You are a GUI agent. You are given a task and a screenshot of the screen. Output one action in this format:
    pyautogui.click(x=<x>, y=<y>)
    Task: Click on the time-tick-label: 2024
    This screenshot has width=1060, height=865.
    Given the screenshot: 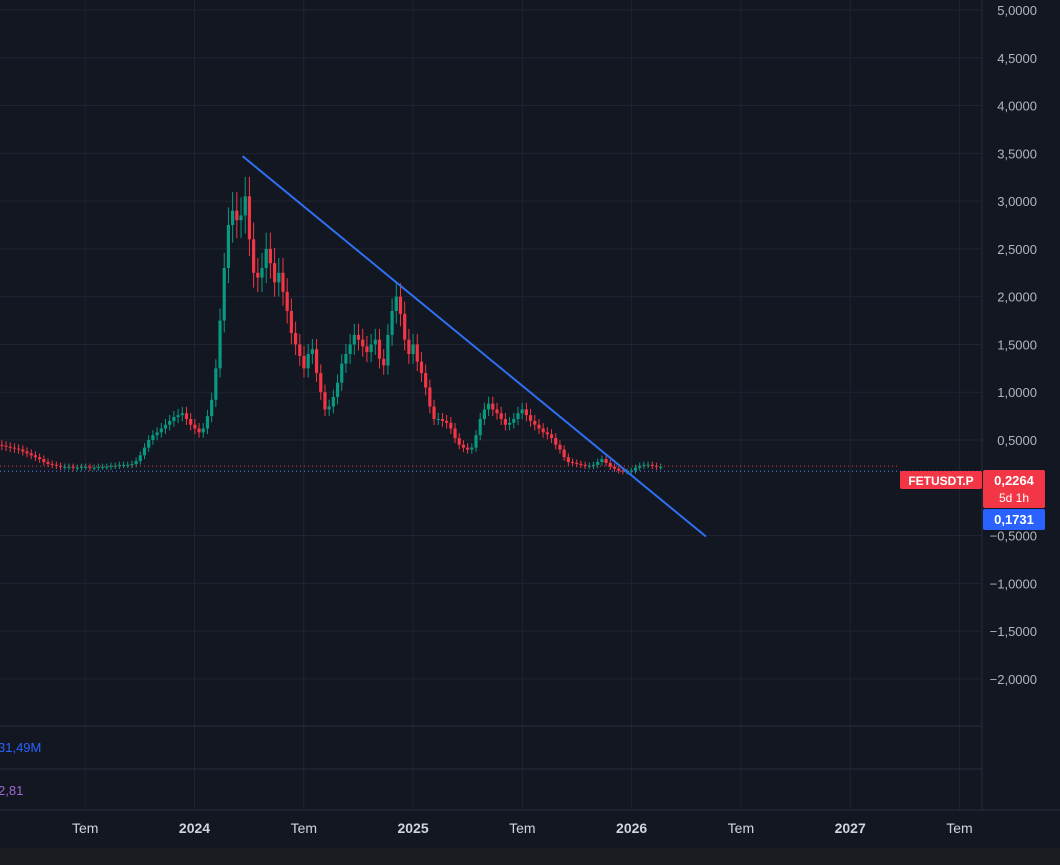 What is the action you would take?
    pyautogui.click(x=194, y=828)
    